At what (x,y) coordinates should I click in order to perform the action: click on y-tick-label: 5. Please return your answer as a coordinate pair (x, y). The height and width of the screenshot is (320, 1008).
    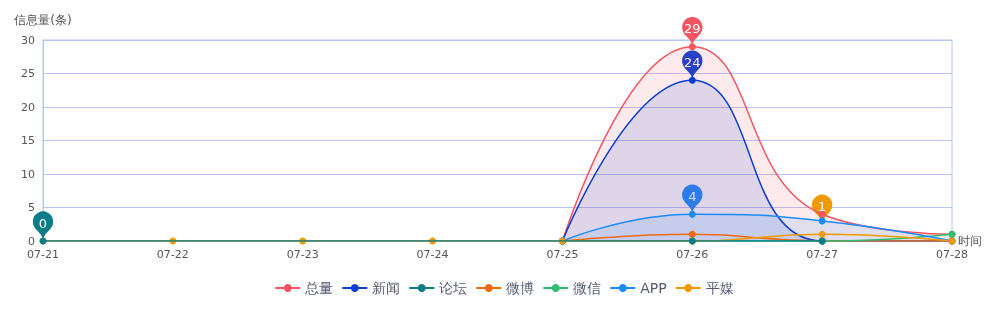
    Looking at the image, I should click on (31, 207).